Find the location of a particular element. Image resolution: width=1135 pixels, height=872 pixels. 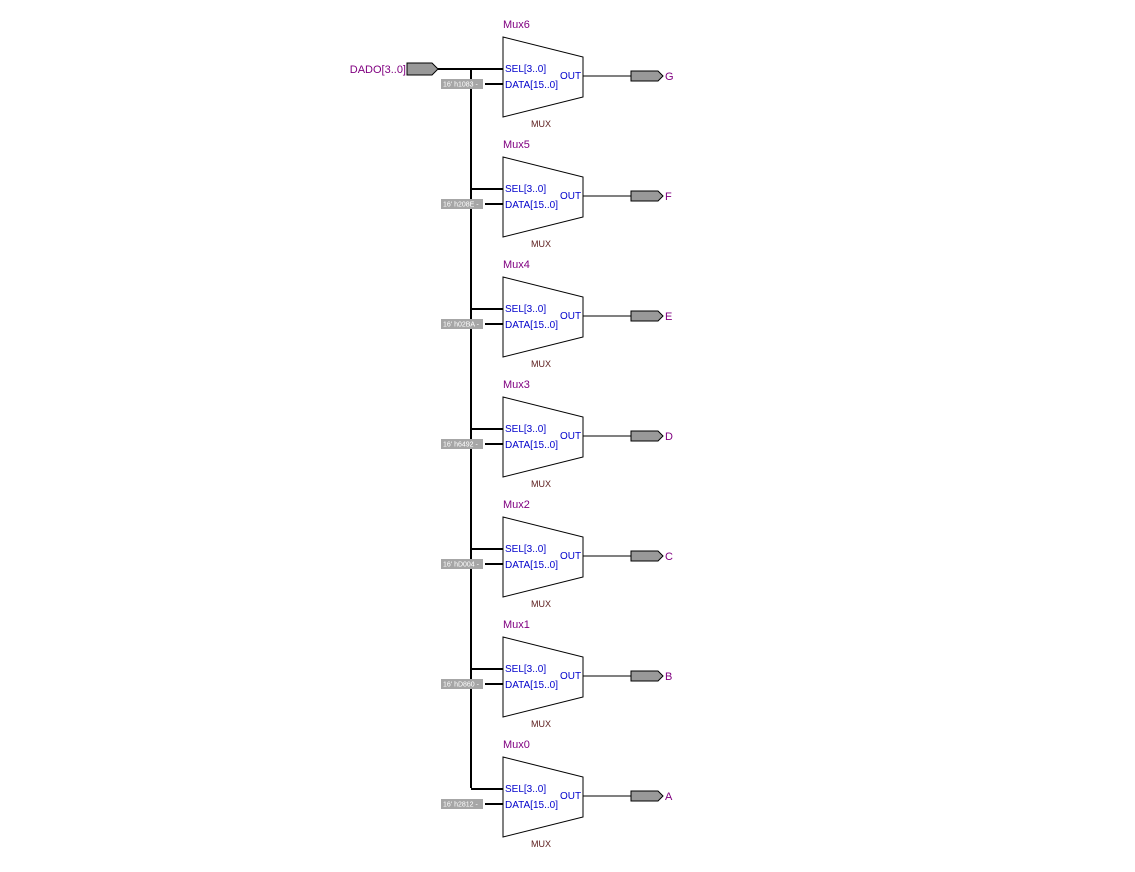

constant-value-label: 16' hD860 - is located at coordinates (461, 685).